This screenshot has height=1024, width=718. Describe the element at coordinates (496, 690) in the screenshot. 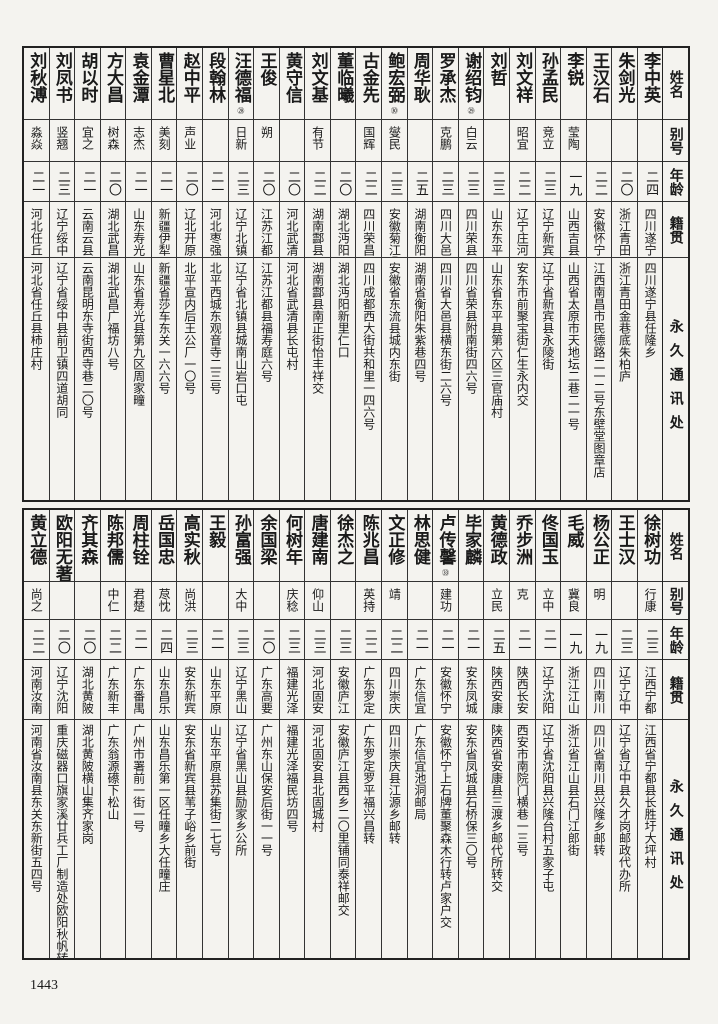

I see `origin: 陕西安康` at that location.